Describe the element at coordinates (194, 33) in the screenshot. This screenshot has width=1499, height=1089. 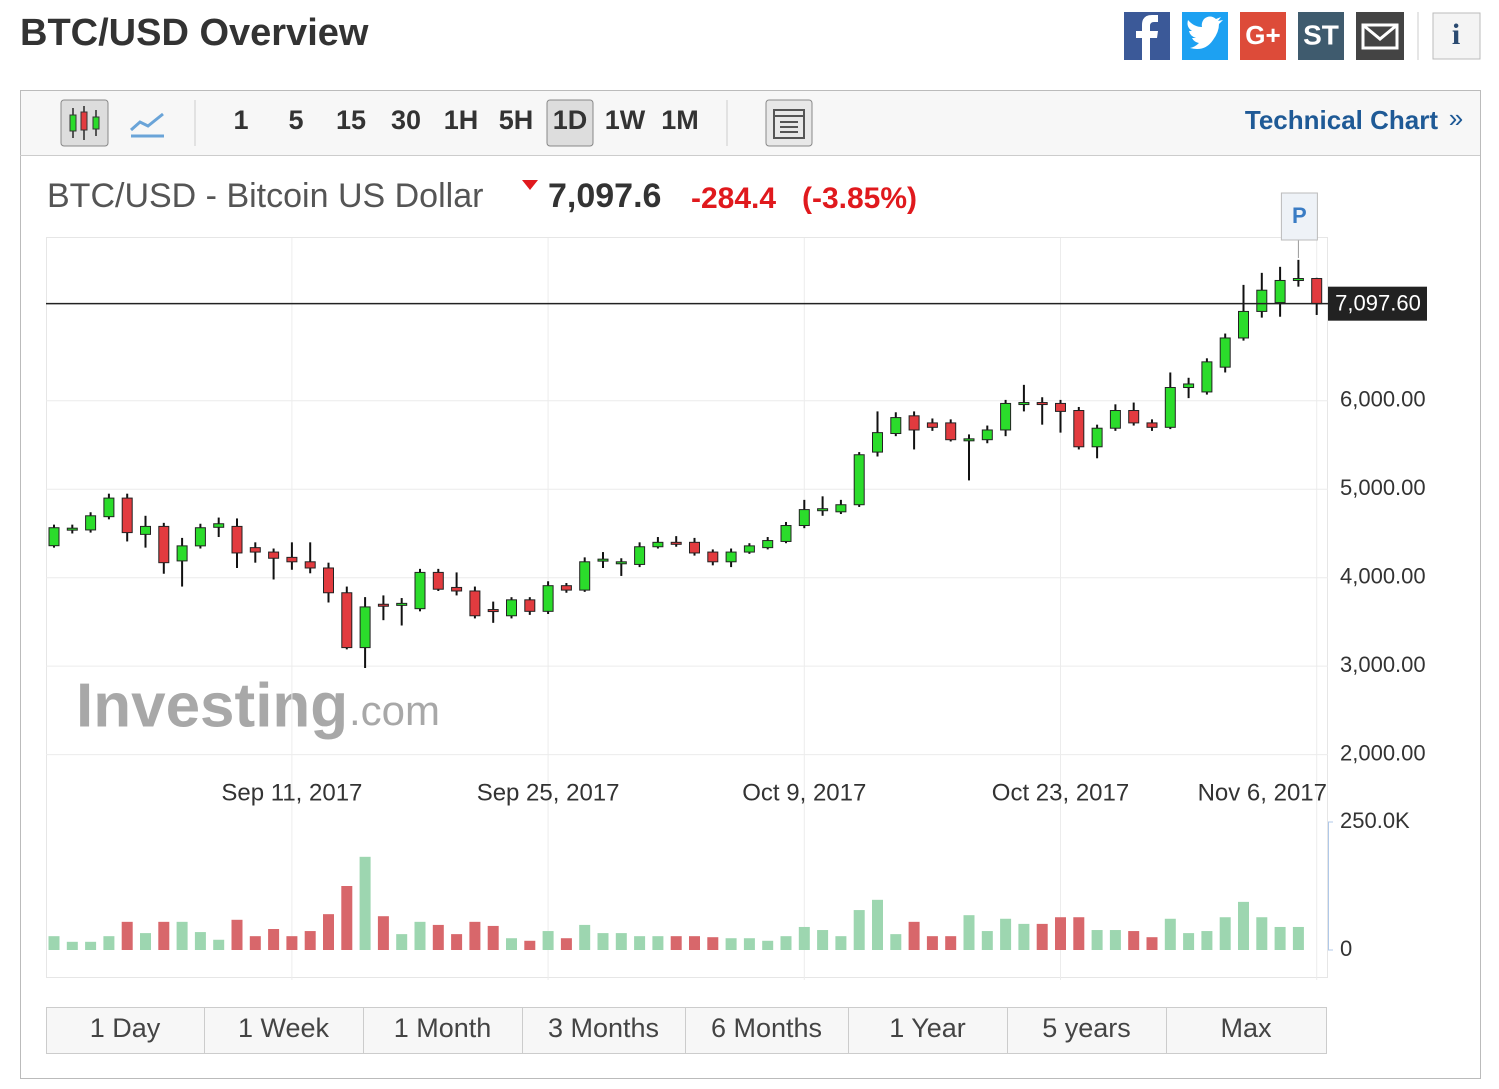
I see `page-title: BTC/USD Overview` at that location.